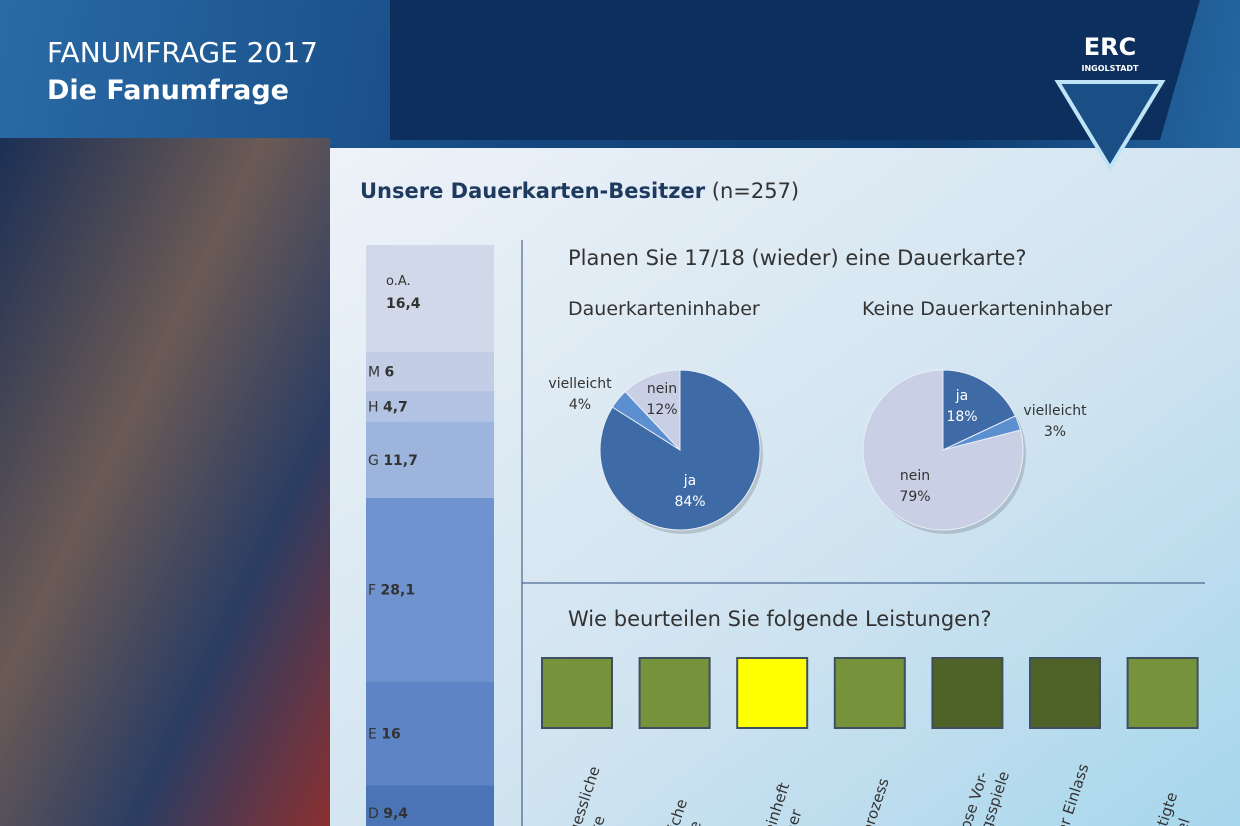  Describe the element at coordinates (182, 52) in the screenshot. I see `header-title: FANUMFRAGE 2017` at that location.